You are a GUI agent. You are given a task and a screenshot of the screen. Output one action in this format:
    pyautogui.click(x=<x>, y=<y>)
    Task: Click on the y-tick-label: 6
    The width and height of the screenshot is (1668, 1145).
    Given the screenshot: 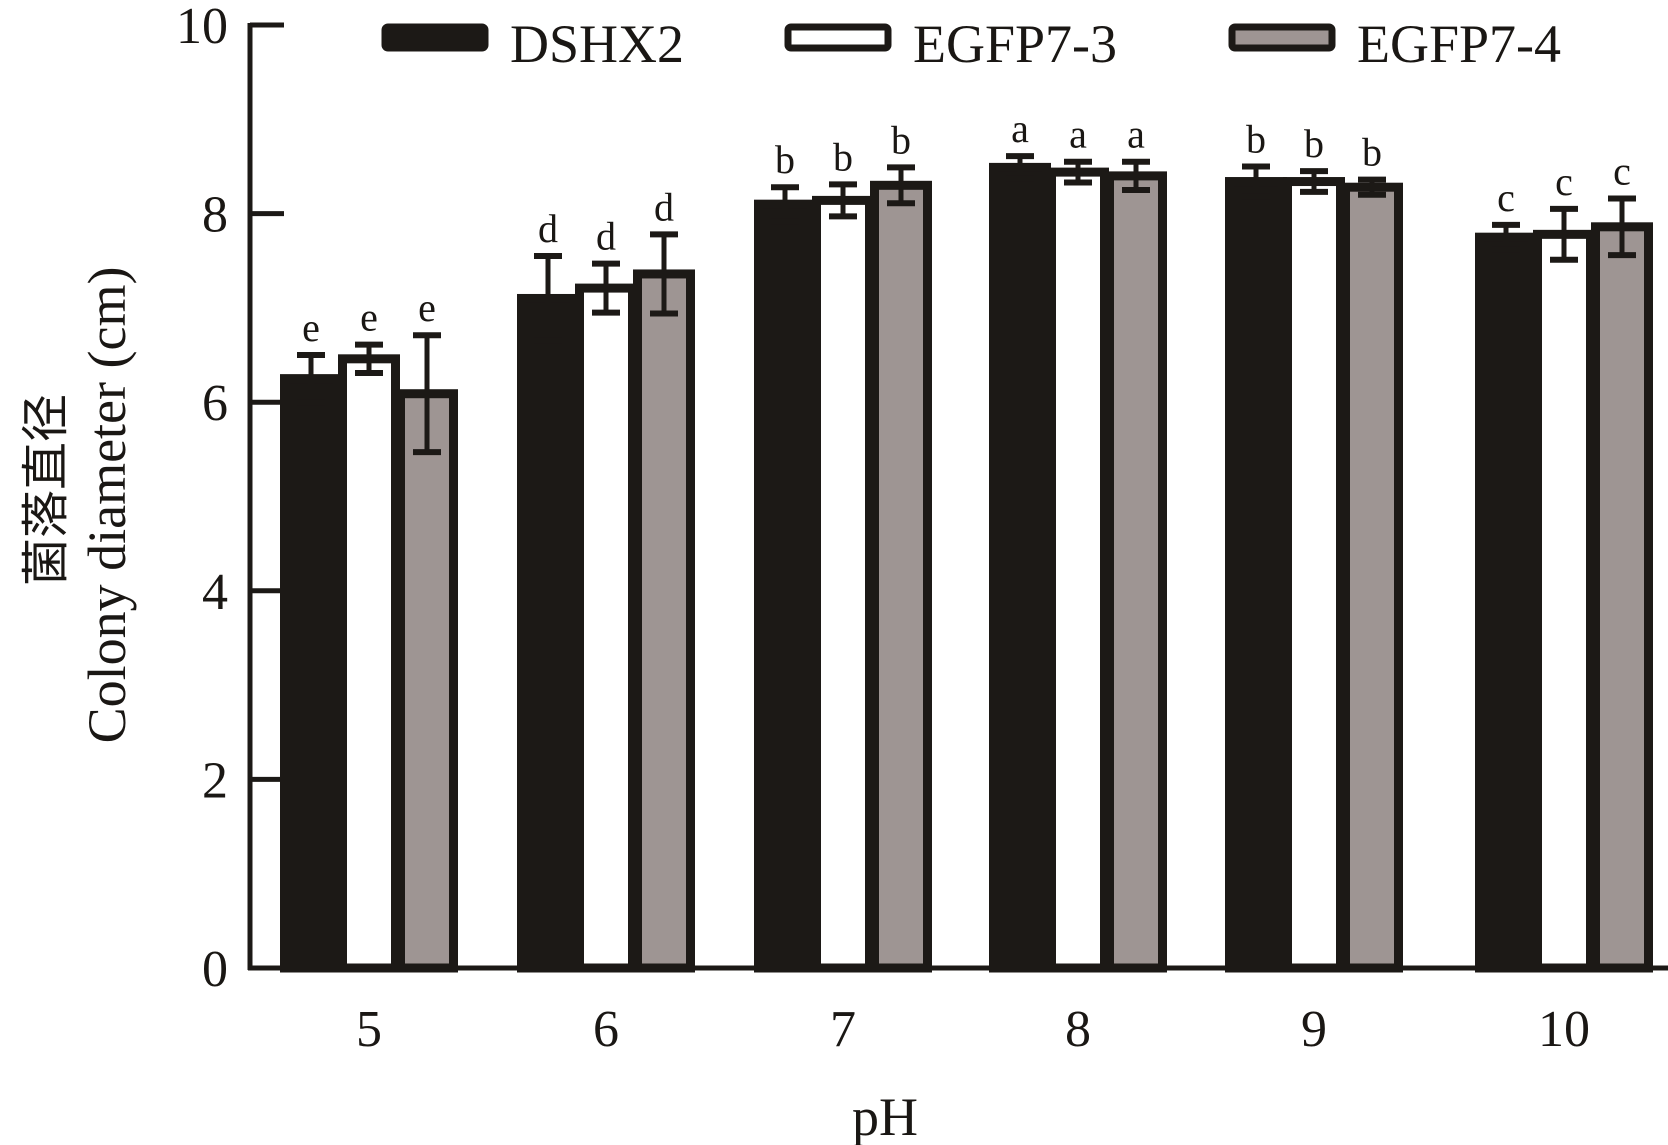 What is the action you would take?
    pyautogui.click(x=215, y=403)
    